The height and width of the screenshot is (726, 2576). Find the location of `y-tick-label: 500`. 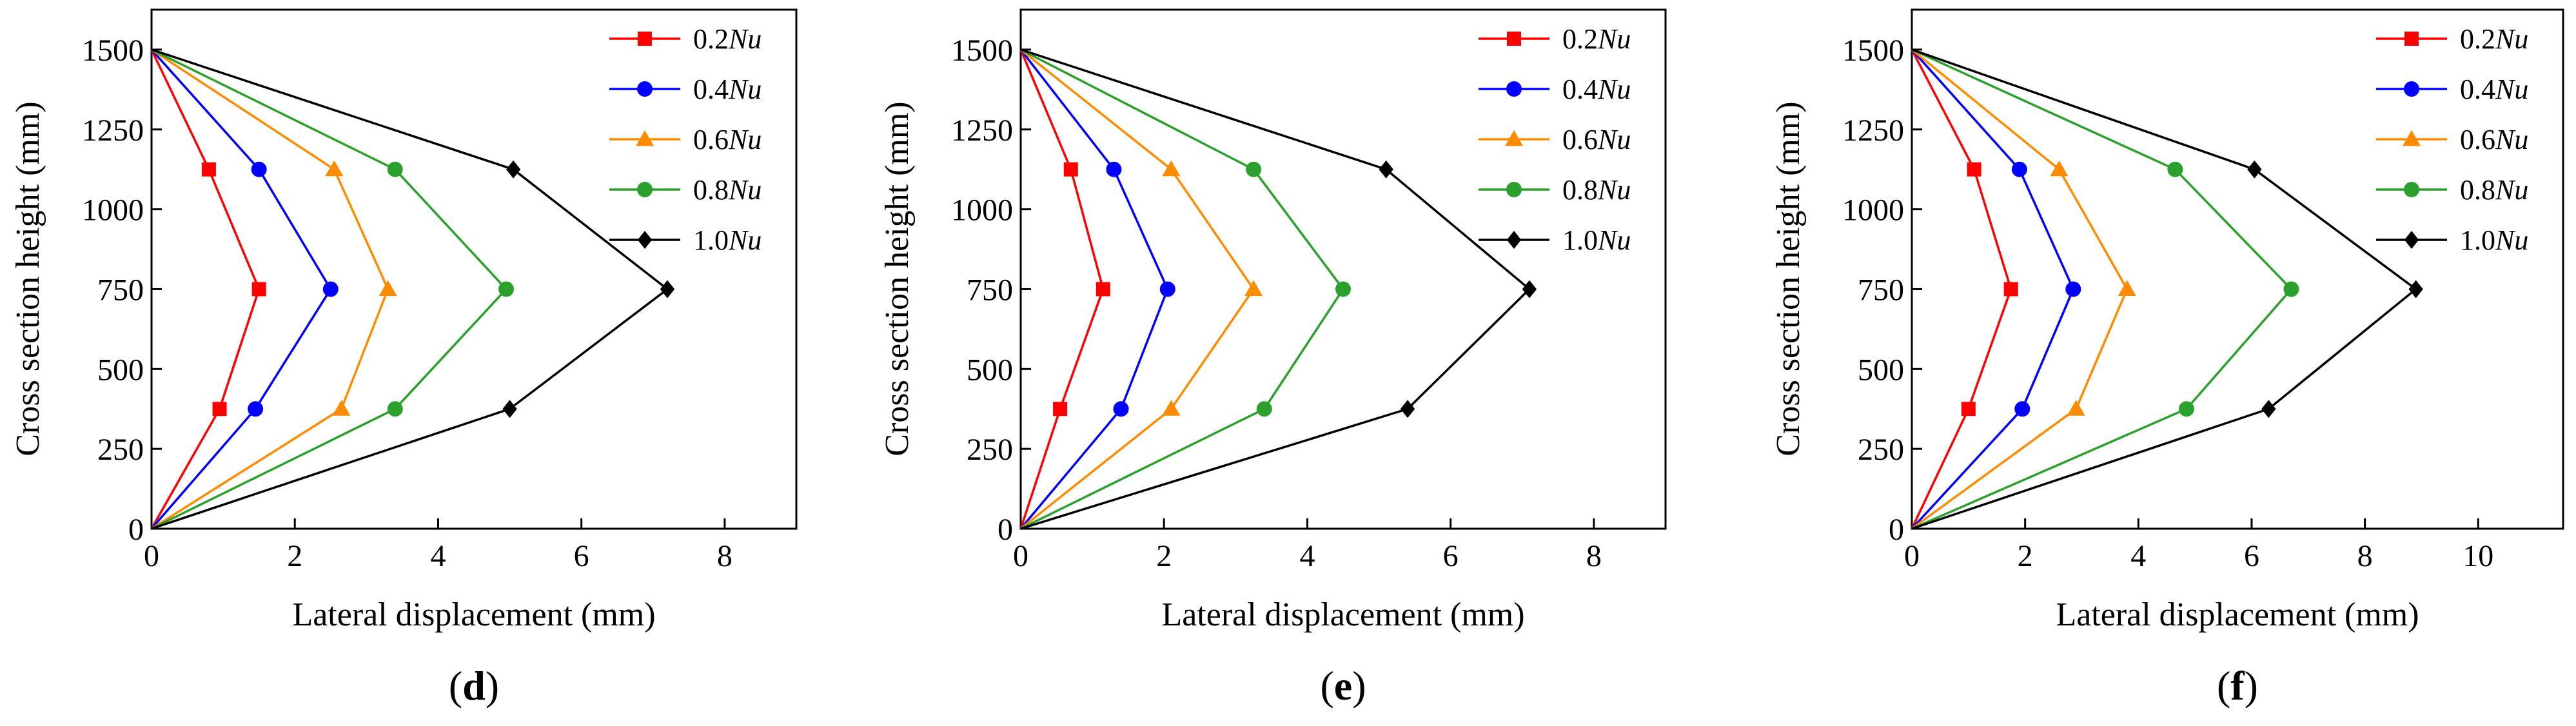

y-tick-label: 500 is located at coordinates (990, 370).